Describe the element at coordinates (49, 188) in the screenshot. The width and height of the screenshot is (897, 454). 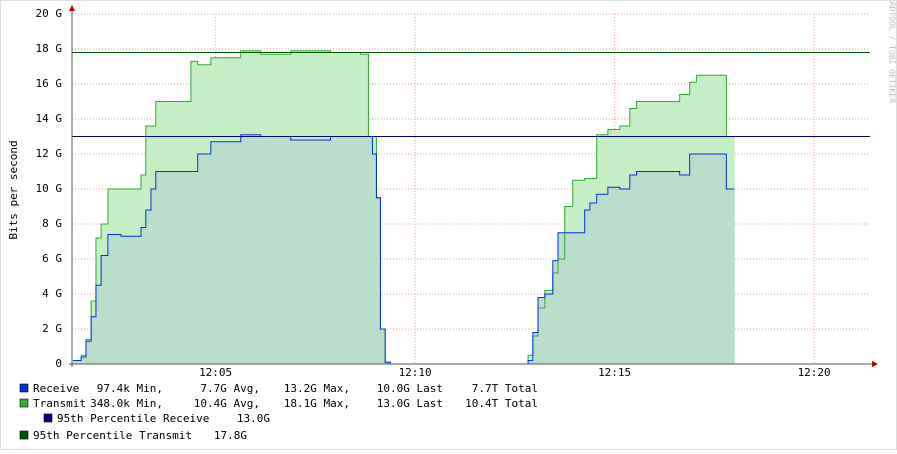
I see `y-tick-label: 10 G` at that location.